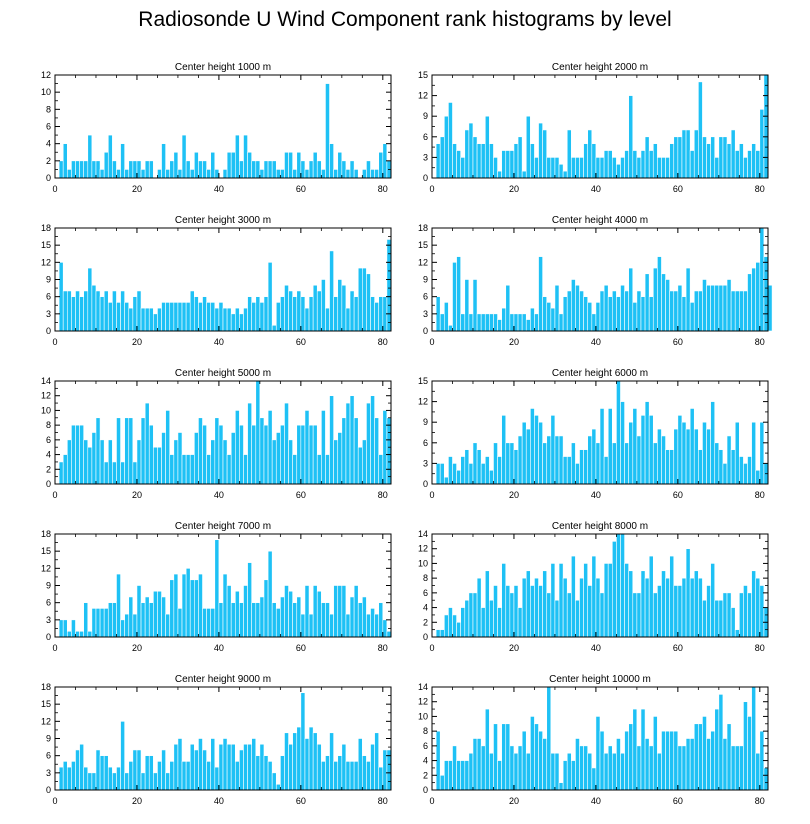 Image resolution: width=810 pixels, height=824 pixels. Describe the element at coordinates (425, 178) in the screenshot. I see `y-tick-label: 0` at that location.